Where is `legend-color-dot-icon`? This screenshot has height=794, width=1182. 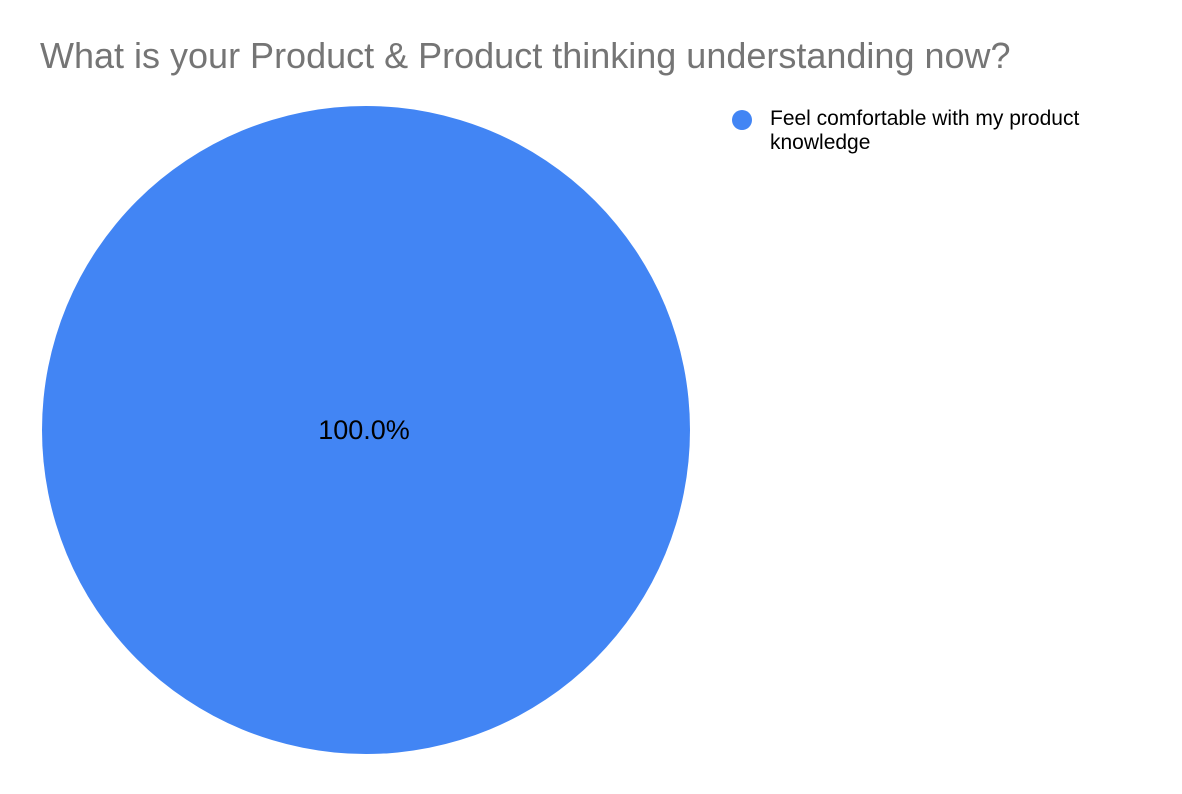 legend-color-dot-icon is located at coordinates (742, 120).